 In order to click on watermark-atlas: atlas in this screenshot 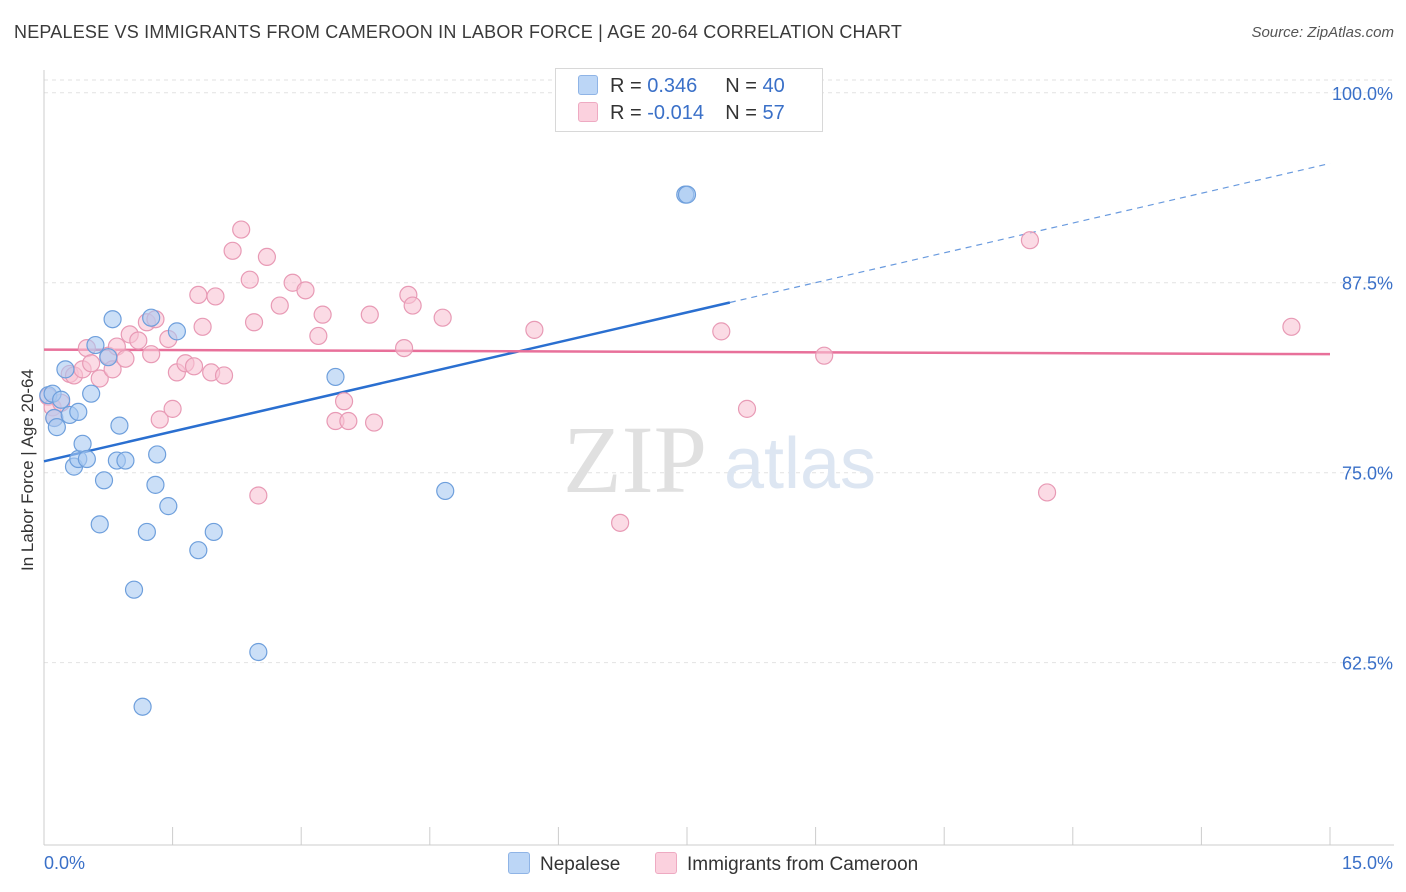, I will do `click(800, 464)`.